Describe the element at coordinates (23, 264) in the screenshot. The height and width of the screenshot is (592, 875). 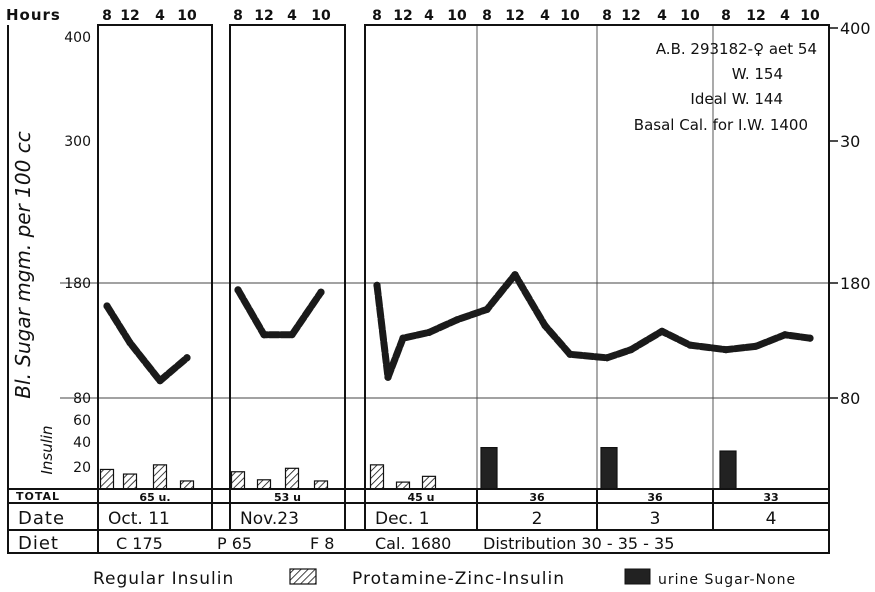
I see `y-axis-label: Bl. Sugar mgm. per 100 cc` at that location.